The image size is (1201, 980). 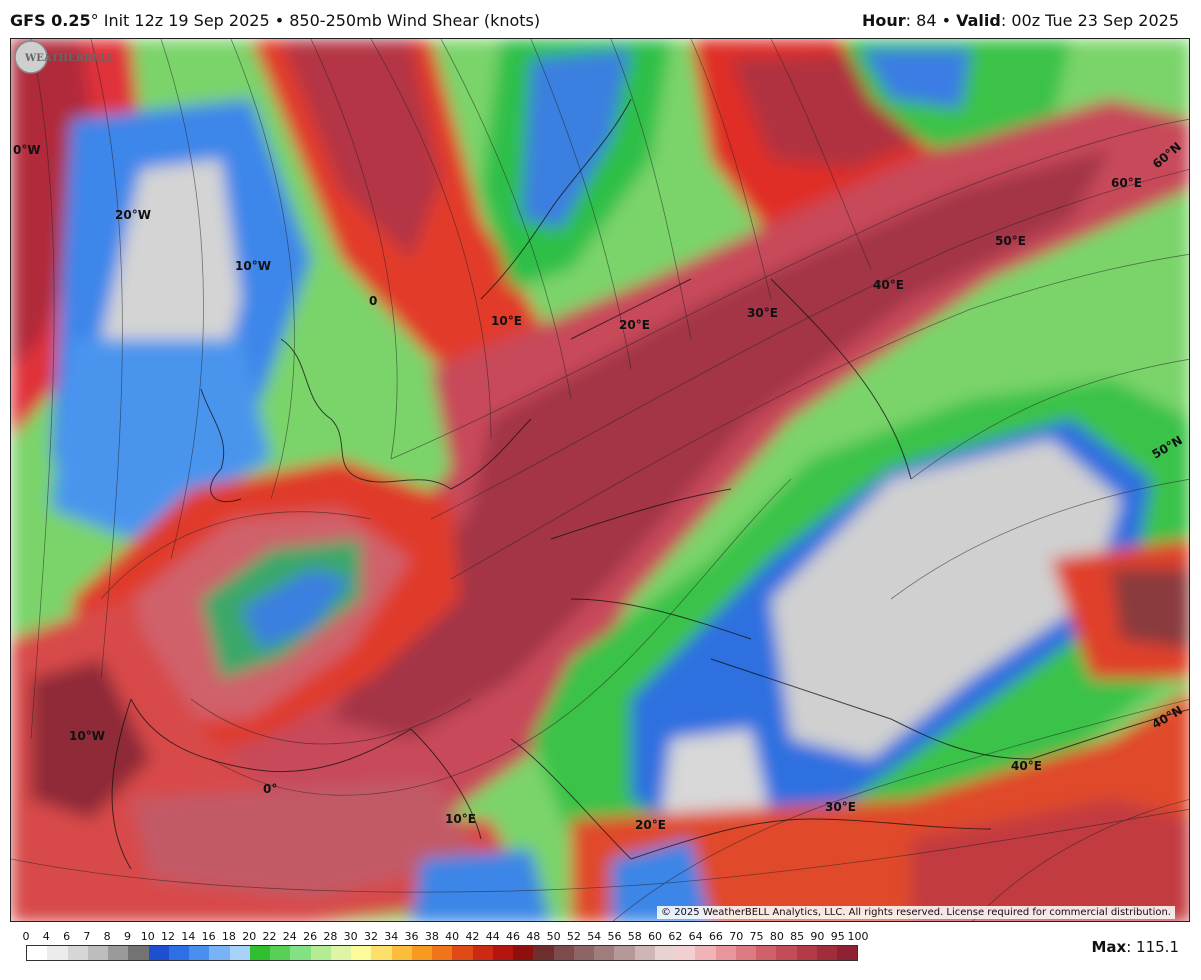 What do you see at coordinates (289, 936) in the screenshot?
I see `legend-tick-label: 24` at bounding box center [289, 936].